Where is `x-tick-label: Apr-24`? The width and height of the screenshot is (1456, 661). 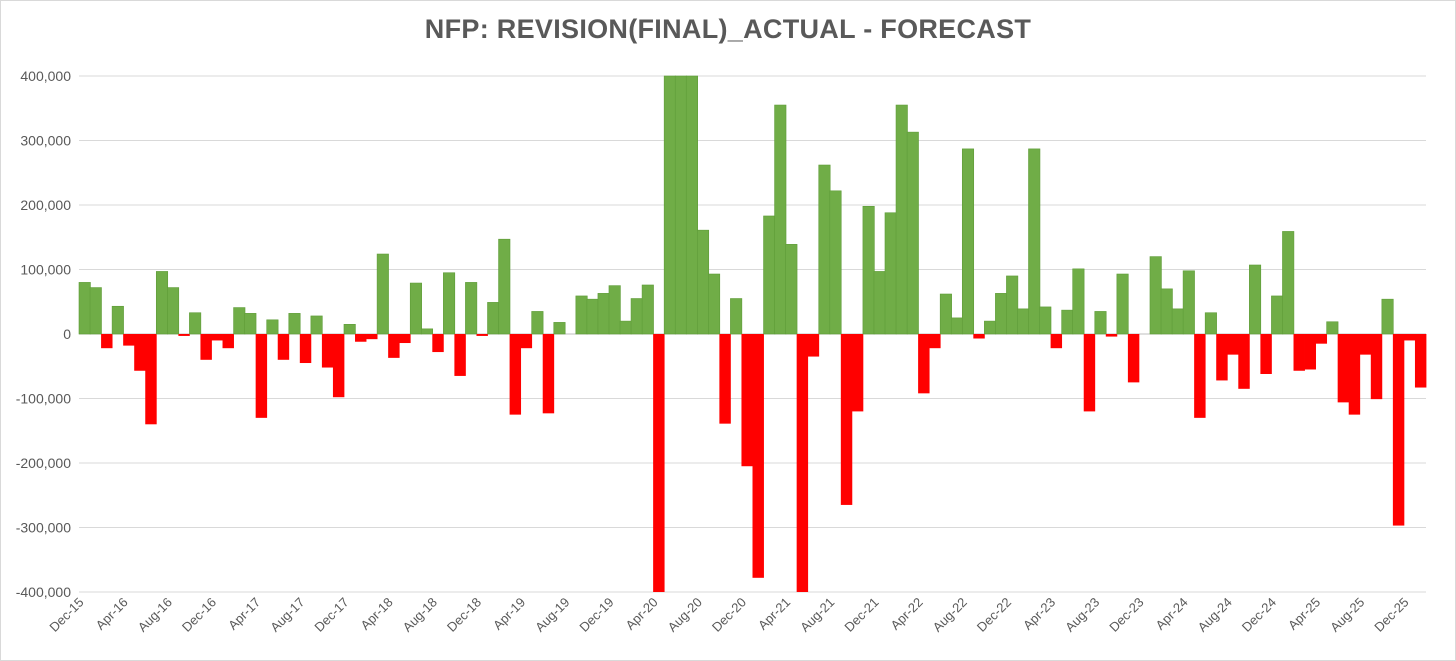
x-tick-label: Apr-24 is located at coordinates (1172, 614).